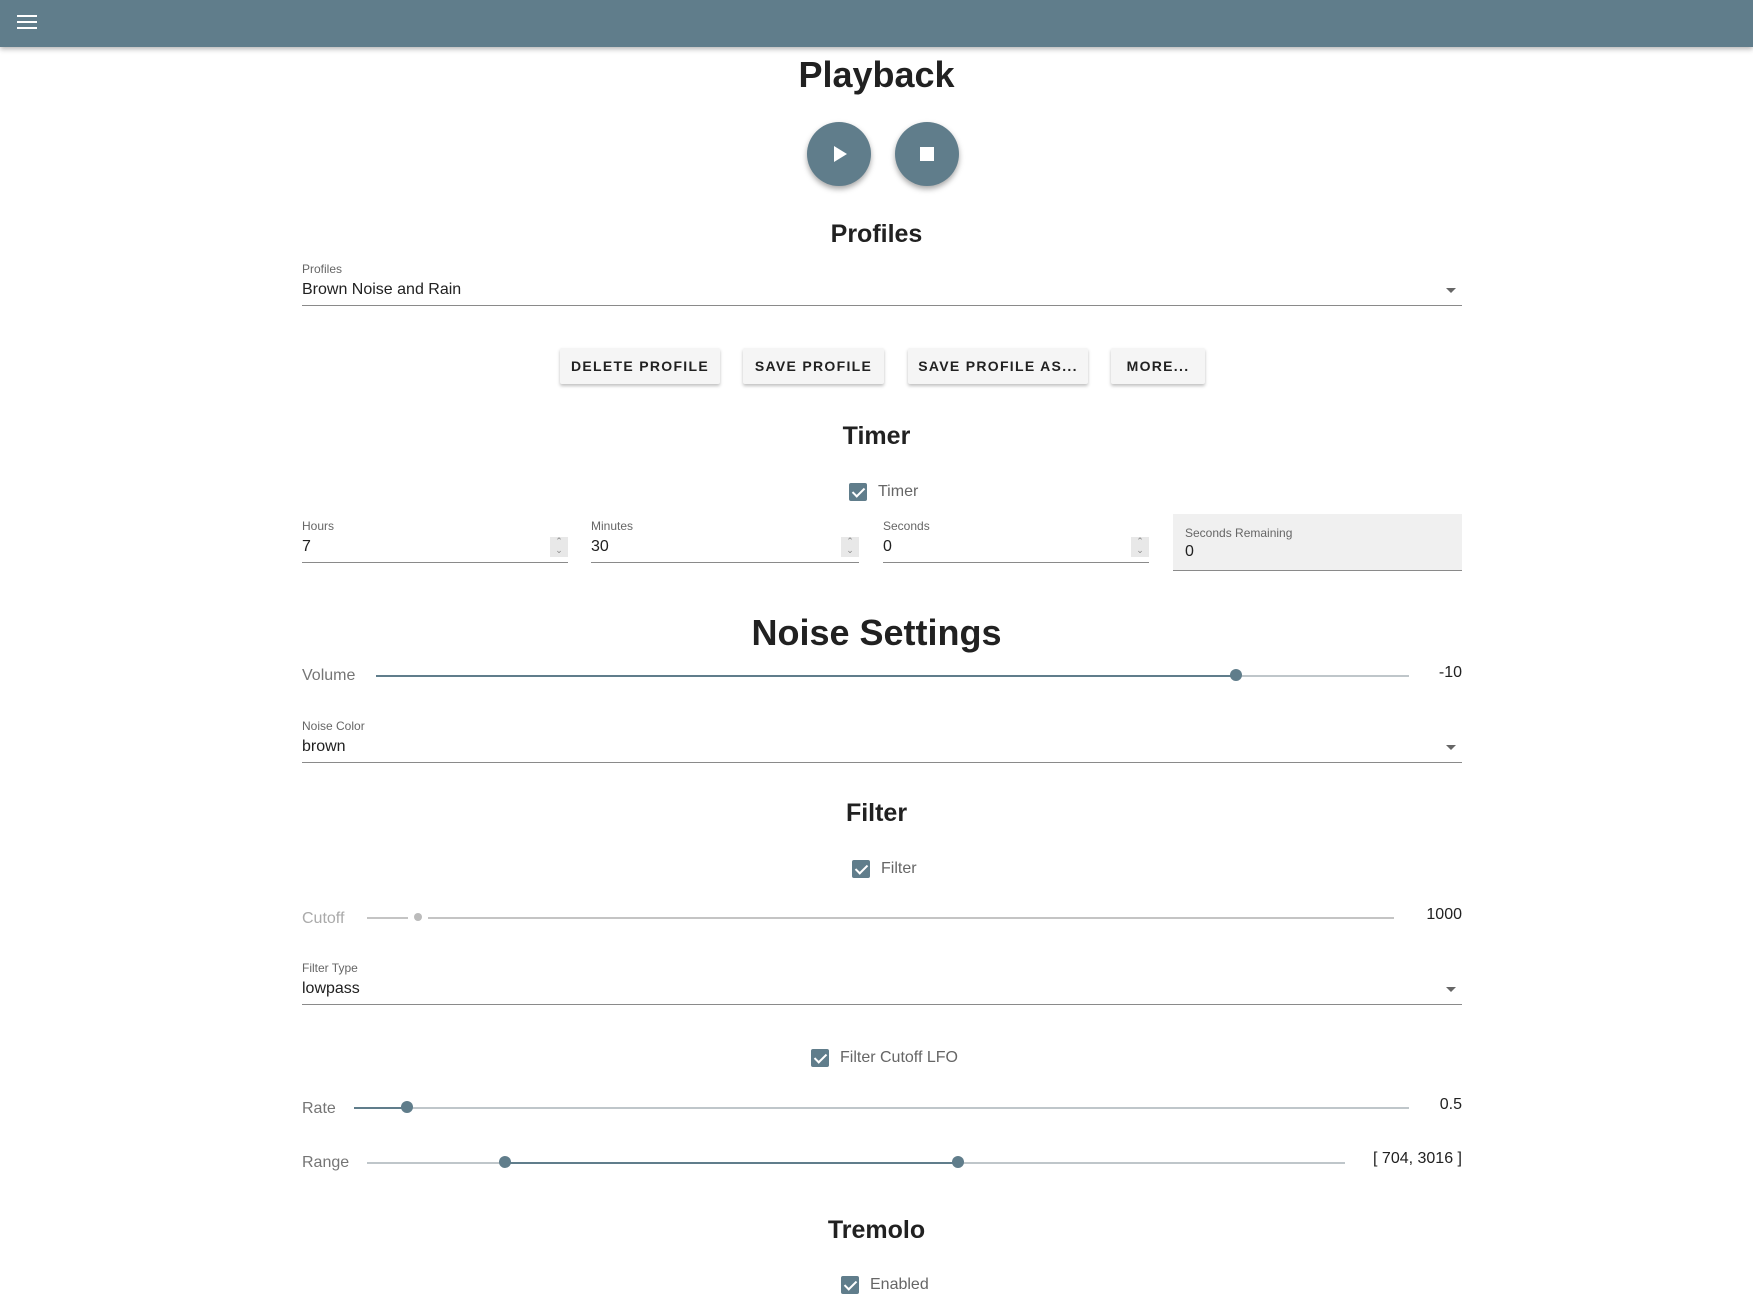 Image resolution: width=1753 pixels, height=1302 pixels. I want to click on app-bar, so click(876, 23).